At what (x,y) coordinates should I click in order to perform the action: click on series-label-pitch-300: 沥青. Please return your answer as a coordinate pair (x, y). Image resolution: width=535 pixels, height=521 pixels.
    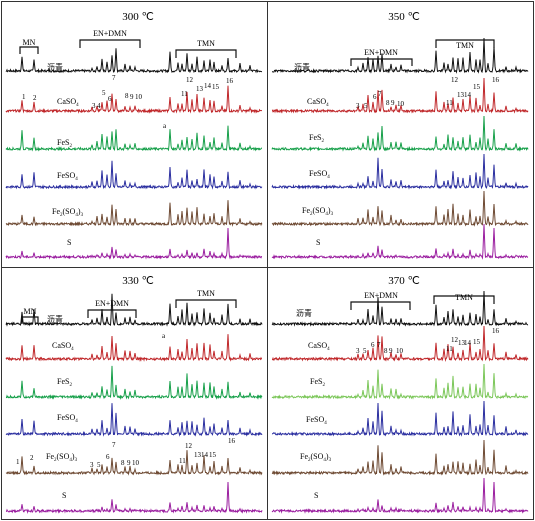
    Looking at the image, I should click on (55, 67).